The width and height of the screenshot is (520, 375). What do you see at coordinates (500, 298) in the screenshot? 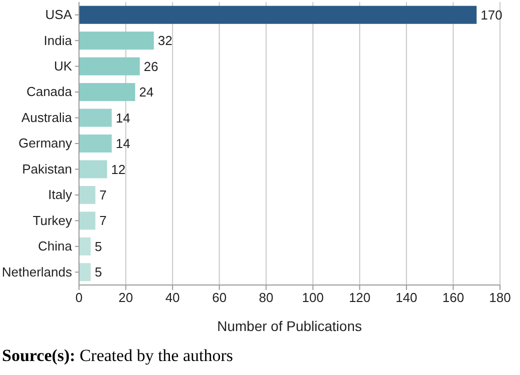
I see `x-tick-label: 180` at bounding box center [500, 298].